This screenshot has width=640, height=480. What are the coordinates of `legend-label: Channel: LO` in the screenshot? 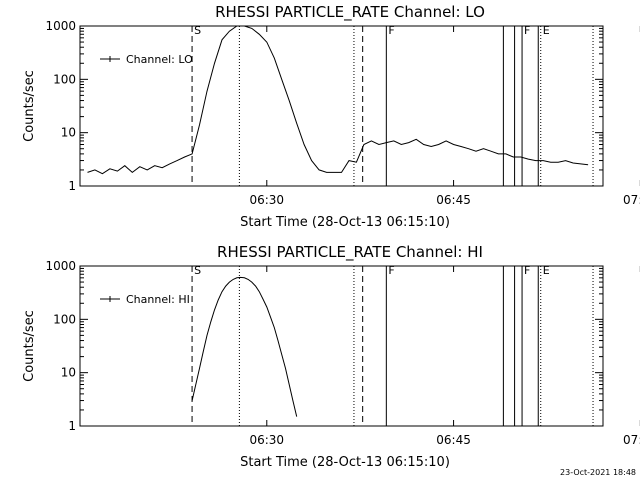 It's located at (159, 59).